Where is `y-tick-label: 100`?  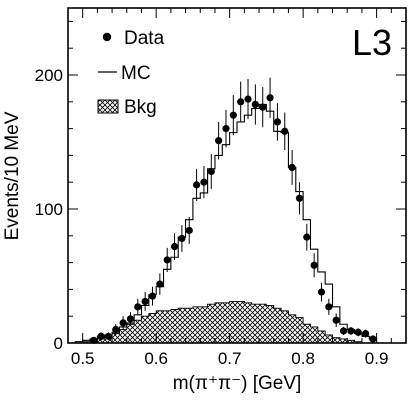
y-tick-label: 100 is located at coordinates (49, 209).